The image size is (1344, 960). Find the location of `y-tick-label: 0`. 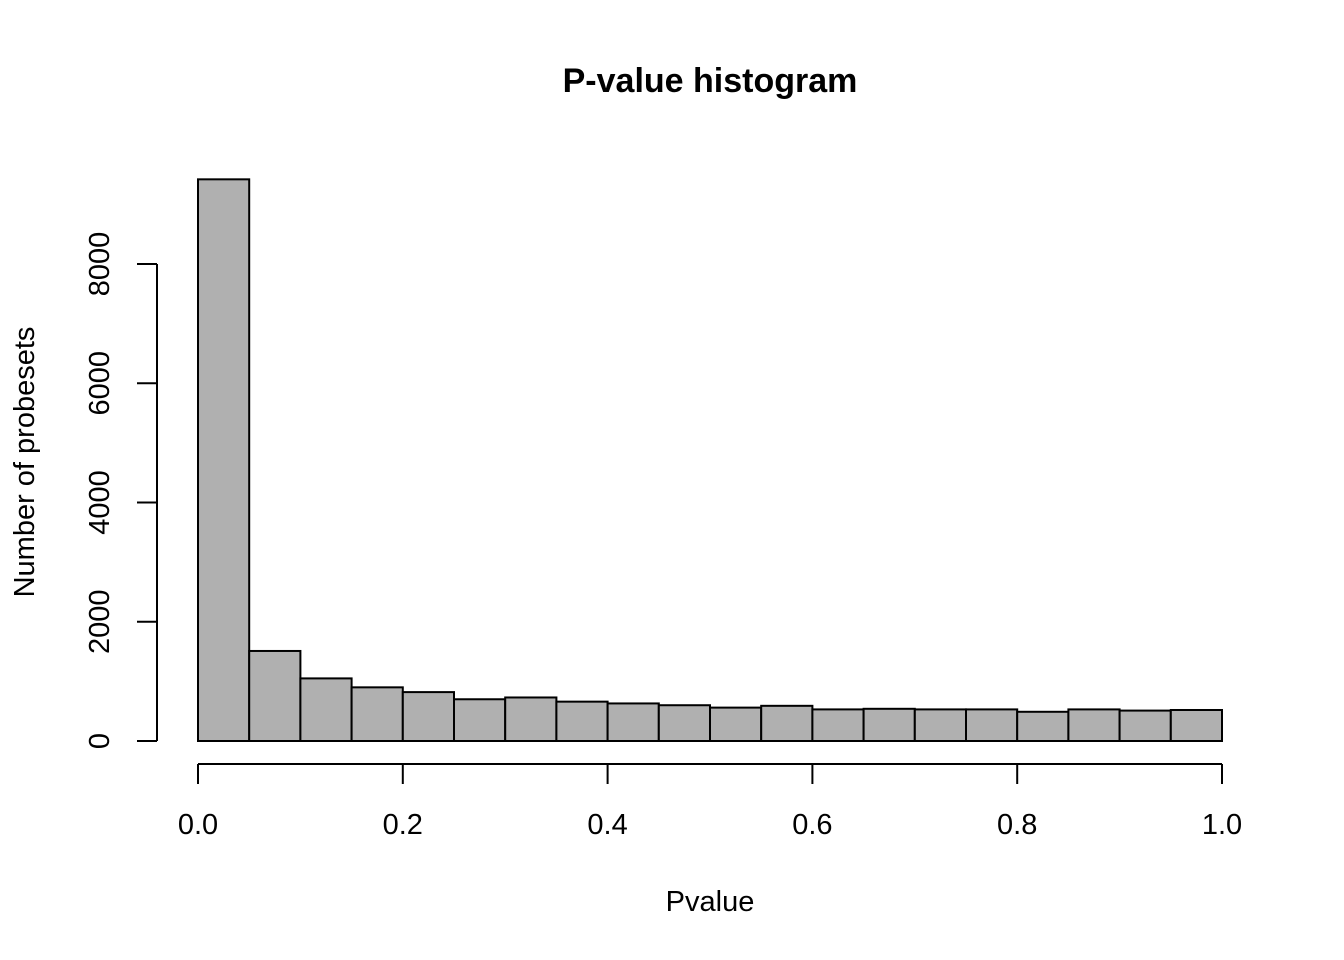

y-tick-label: 0 is located at coordinates (100, 741).